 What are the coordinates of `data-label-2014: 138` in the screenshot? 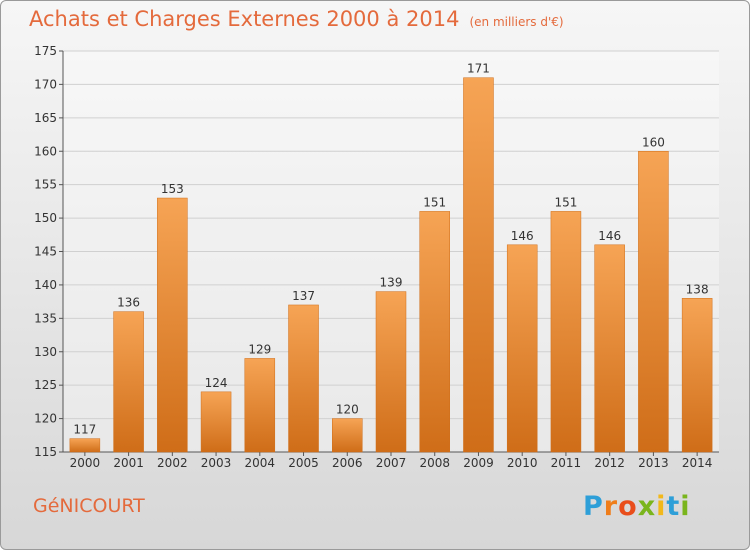 It's located at (697, 289).